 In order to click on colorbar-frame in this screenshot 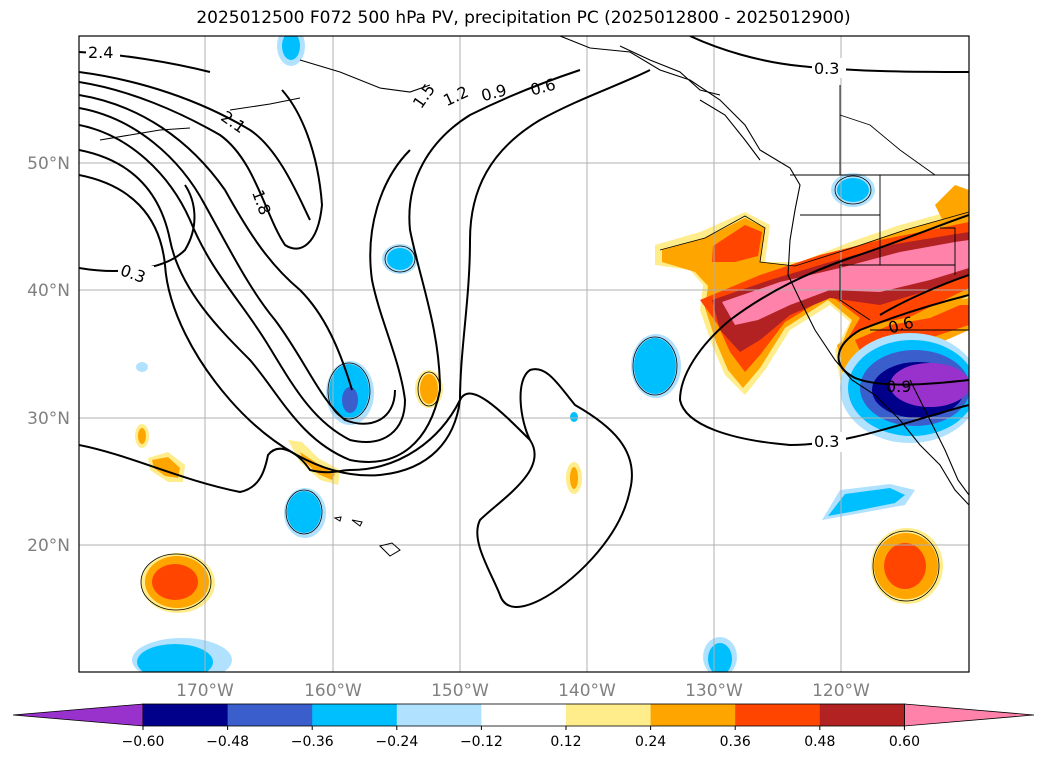, I will do `click(523, 715)`.